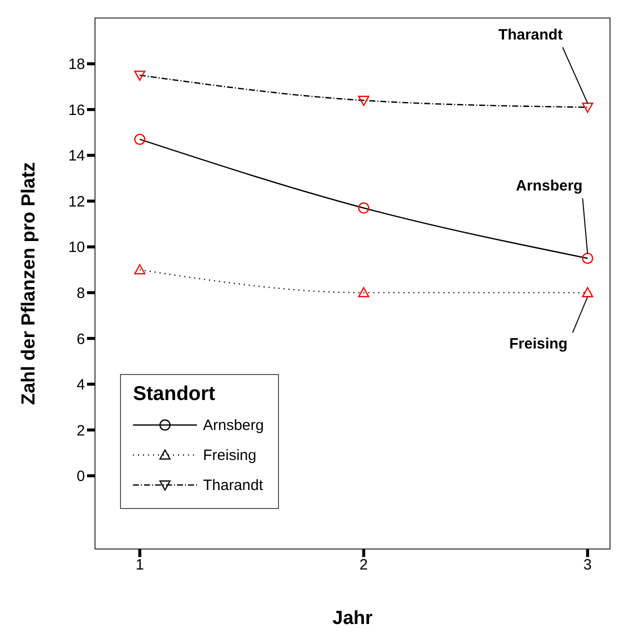 This screenshot has height=637, width=626. I want to click on y-tick-label: 8, so click(80, 293).